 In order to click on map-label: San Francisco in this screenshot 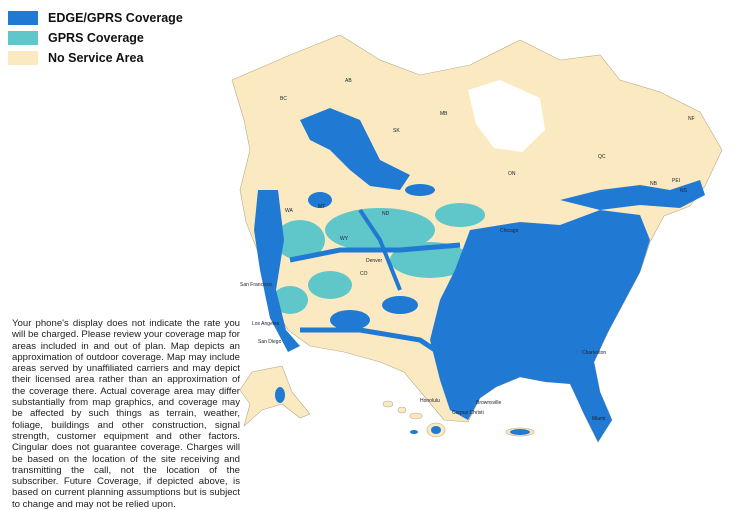, I will do `click(256, 285)`.